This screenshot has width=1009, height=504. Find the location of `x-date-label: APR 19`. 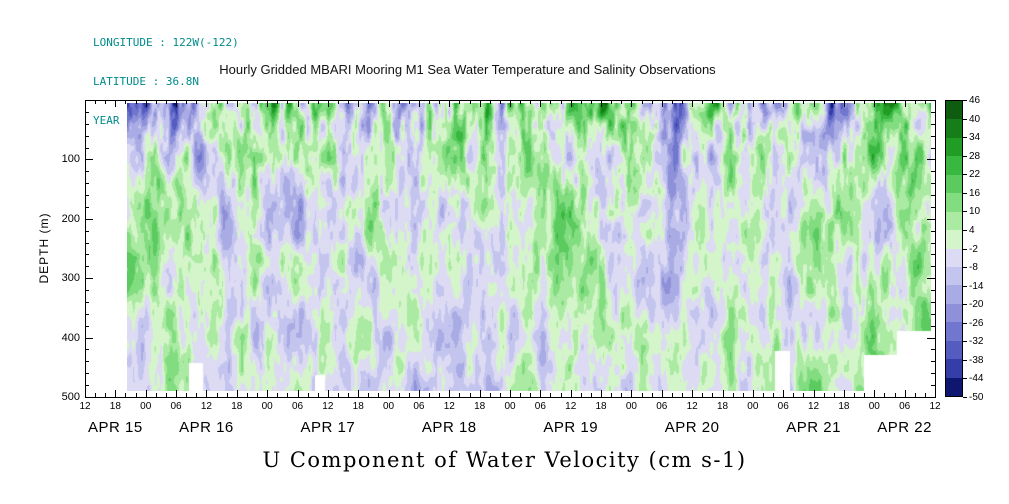

x-date-label: APR 19 is located at coordinates (571, 427).